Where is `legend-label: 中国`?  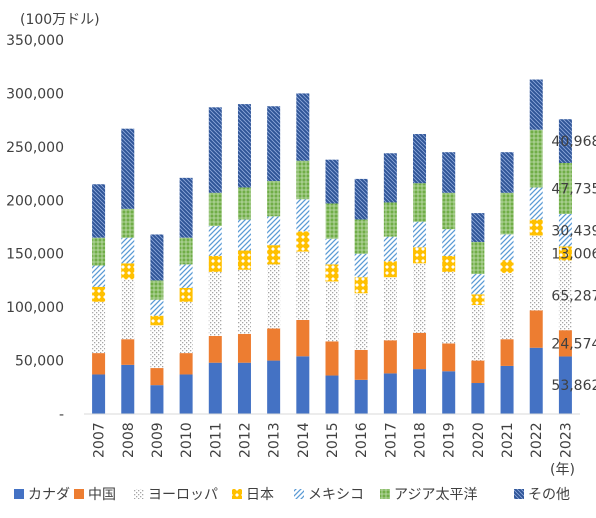 legend-label: 中国 is located at coordinates (102, 495).